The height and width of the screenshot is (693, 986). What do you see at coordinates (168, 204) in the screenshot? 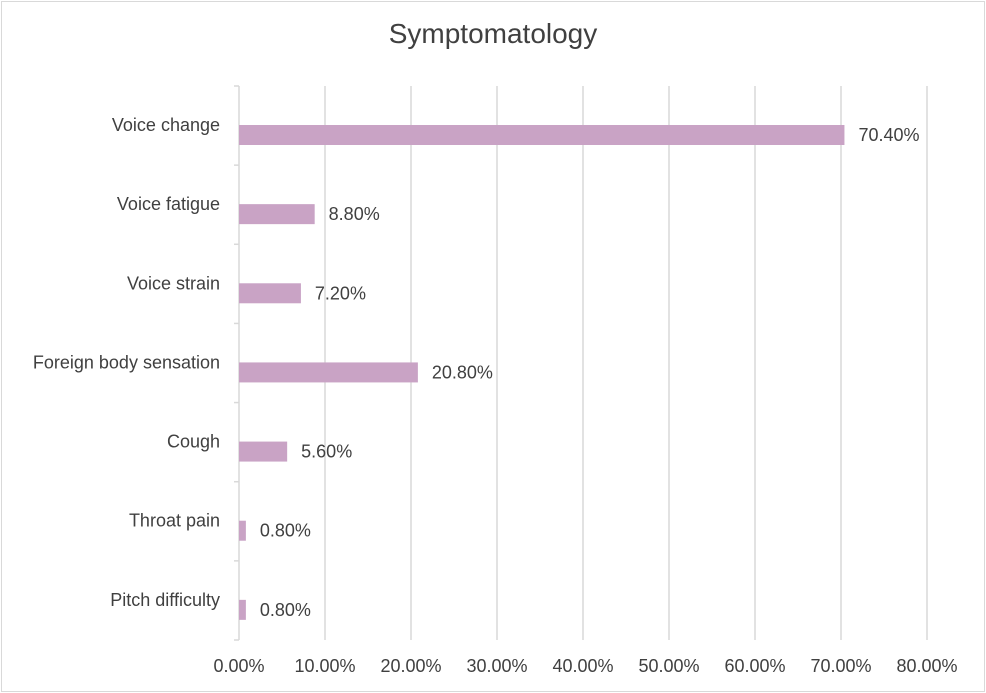
I see `category-label: Voice fatigue` at bounding box center [168, 204].